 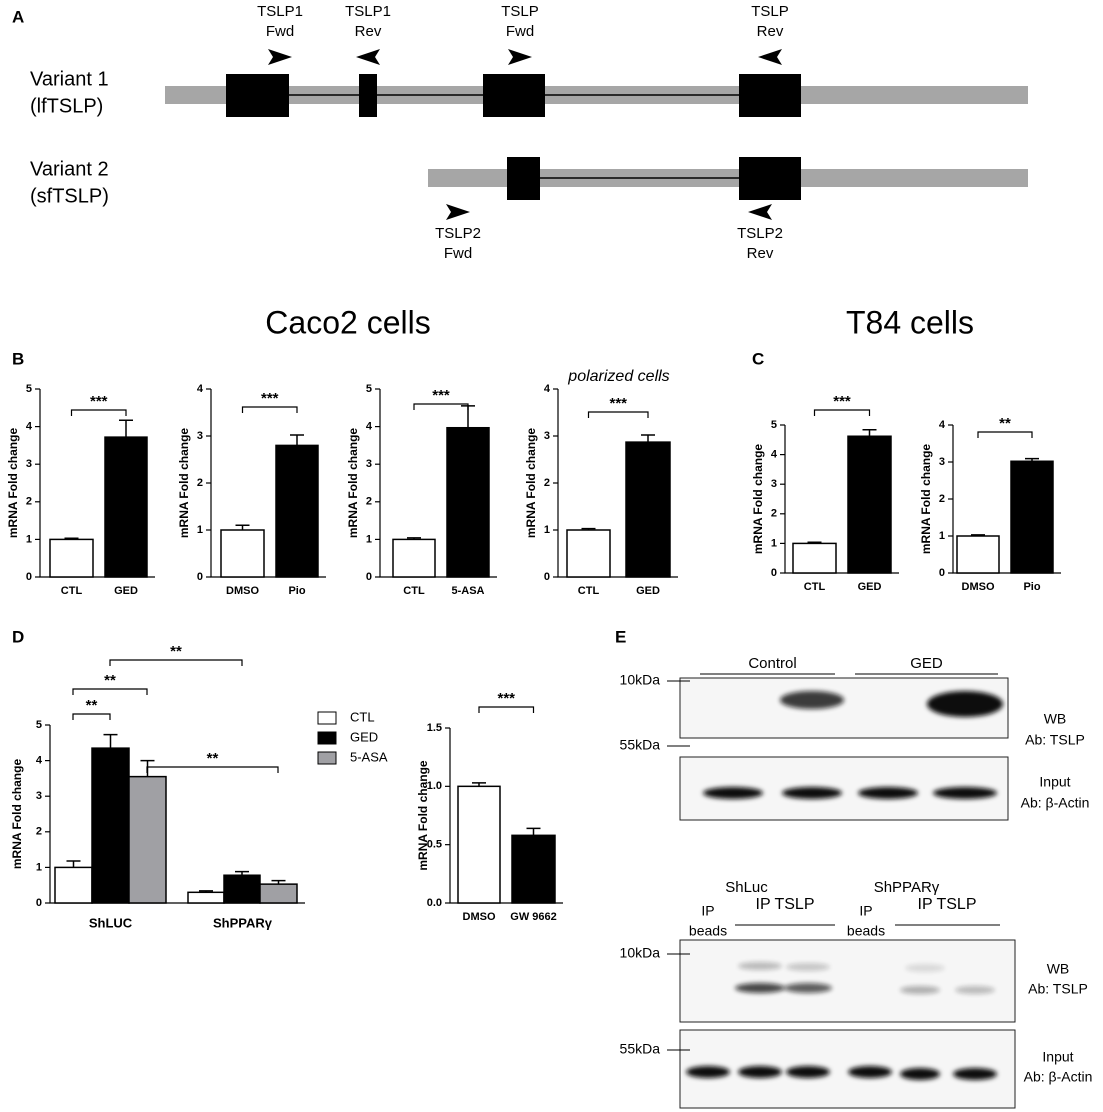 I want to click on primer-label: TSLP1, so click(x=368, y=11).